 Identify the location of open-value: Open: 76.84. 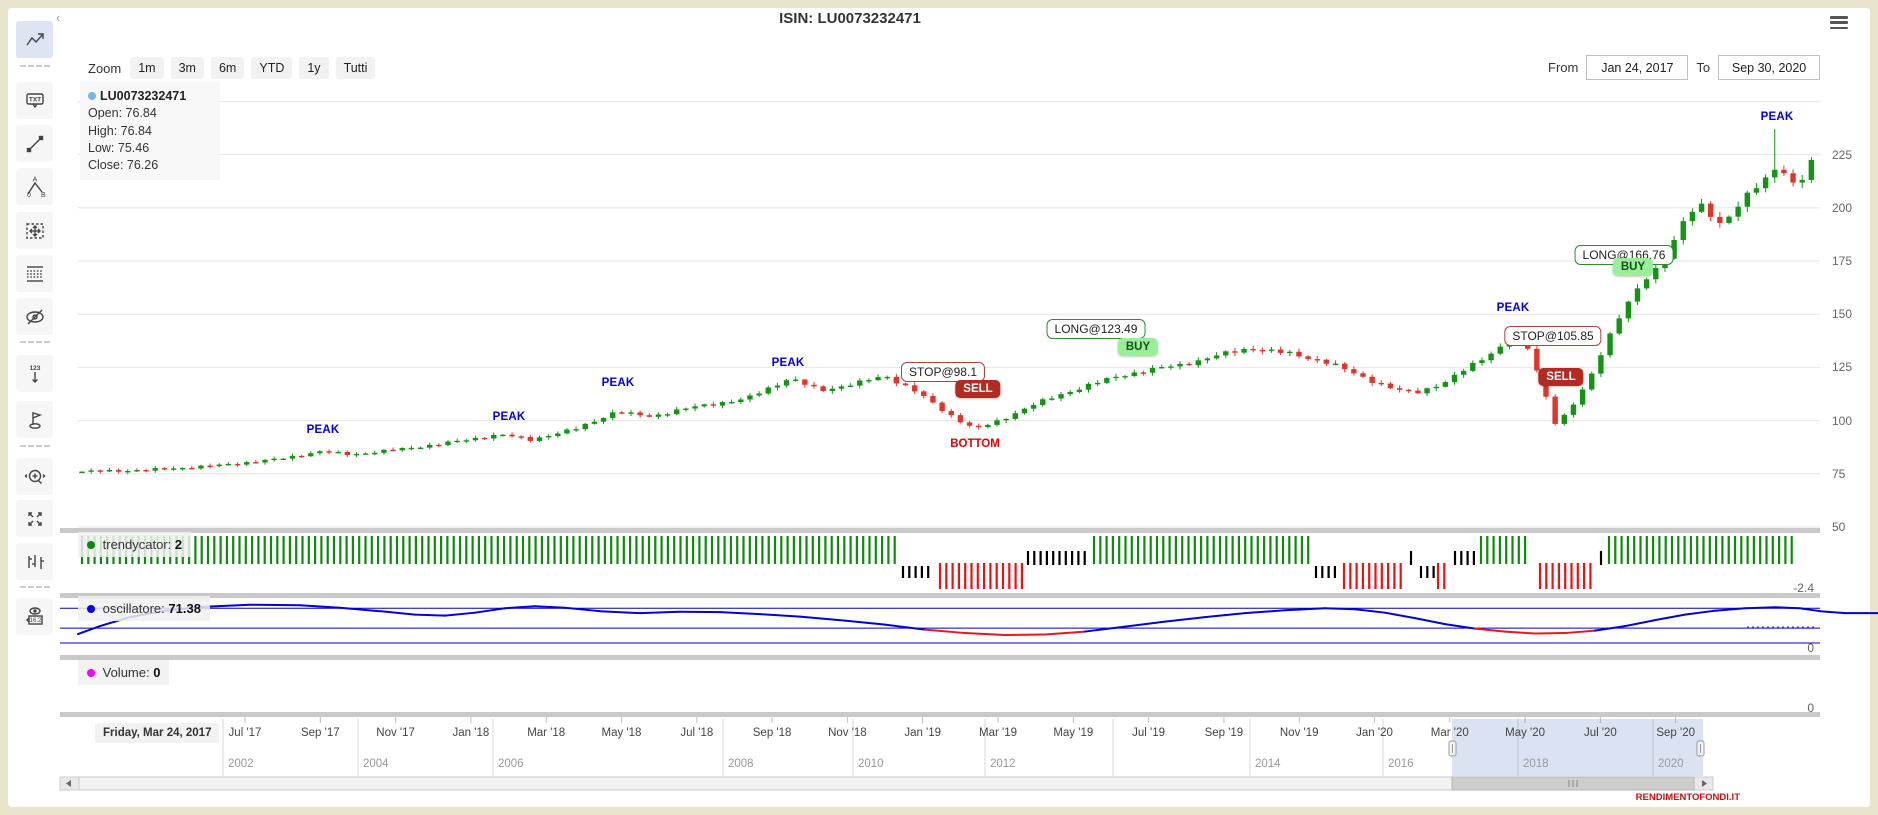
(122, 113).